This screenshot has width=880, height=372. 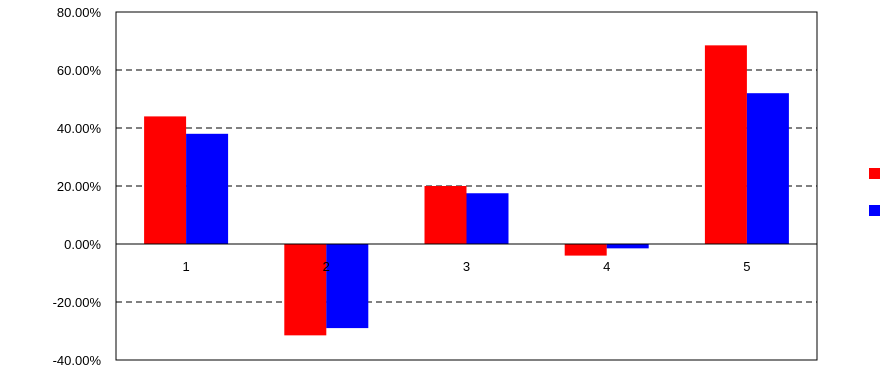 I want to click on y-tick-label: 40.00%, so click(x=79, y=128).